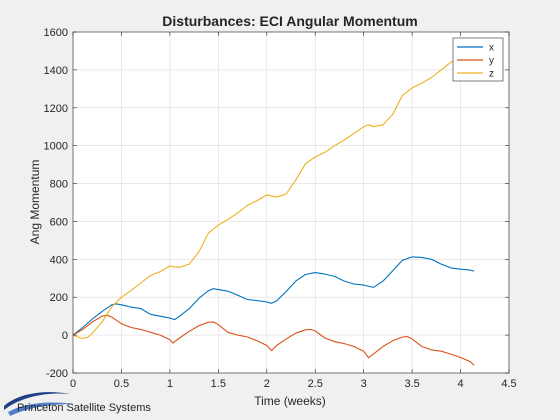 The image size is (560, 420). Describe the element at coordinates (170, 384) in the screenshot. I see `x-tick-label: 1` at that location.